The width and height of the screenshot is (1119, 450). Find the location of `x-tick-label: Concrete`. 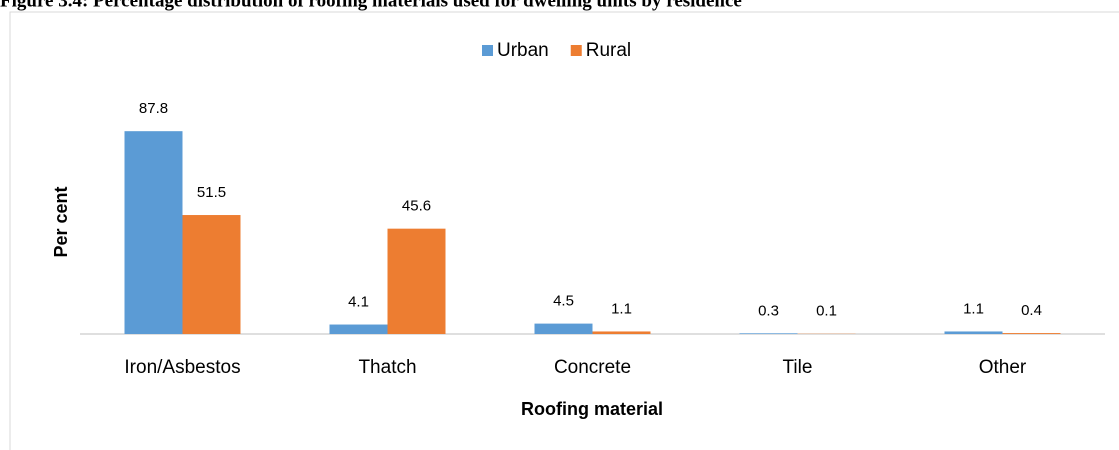

x-tick-label: Concrete is located at coordinates (592, 367).